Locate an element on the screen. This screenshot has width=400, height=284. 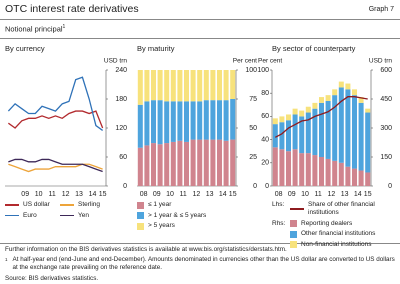
legend-item: Other financial institutions is located at coordinates (342, 234).